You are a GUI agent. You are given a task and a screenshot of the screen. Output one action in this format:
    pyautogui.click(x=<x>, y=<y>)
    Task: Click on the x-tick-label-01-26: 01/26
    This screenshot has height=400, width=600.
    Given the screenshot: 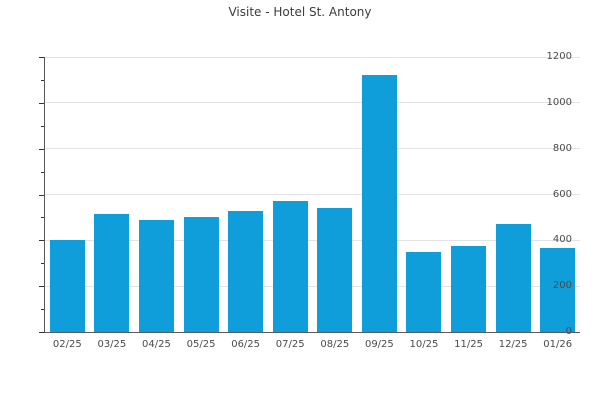 What is the action you would take?
    pyautogui.click(x=558, y=344)
    